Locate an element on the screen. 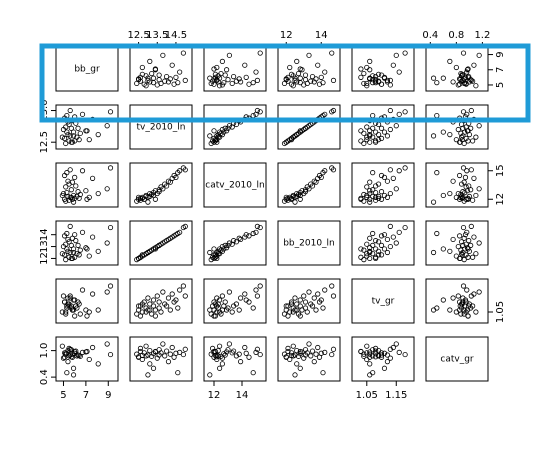 This screenshot has width=546, height=454. variable-name: tv_2010_ln is located at coordinates (161, 128).